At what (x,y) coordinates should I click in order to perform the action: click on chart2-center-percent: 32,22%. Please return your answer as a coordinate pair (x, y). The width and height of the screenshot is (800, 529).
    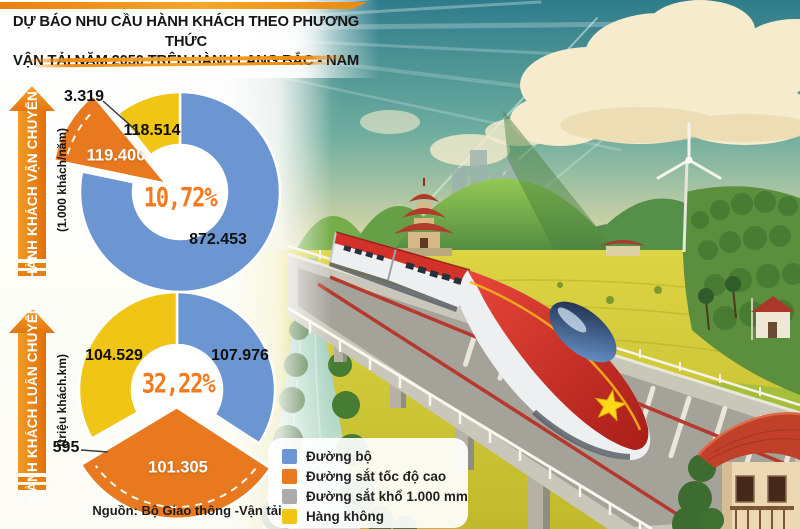
    Looking at the image, I should click on (178, 384).